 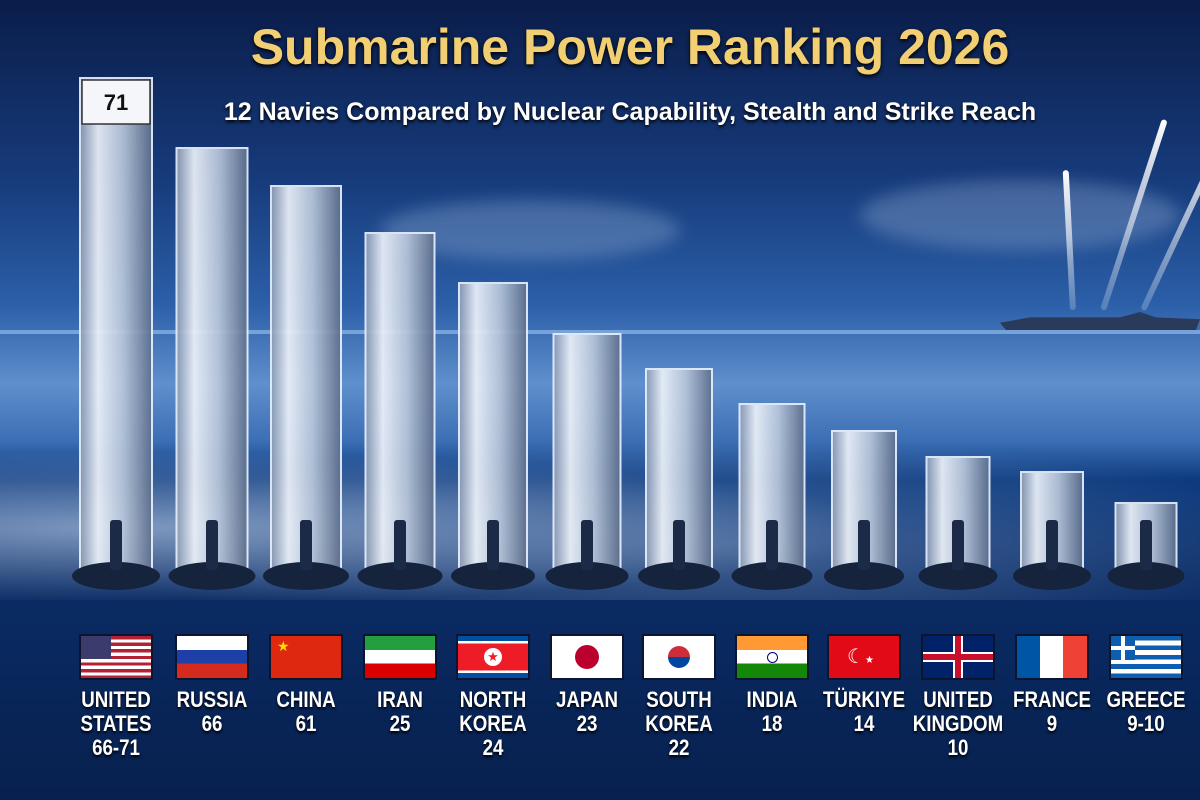 I want to click on top-bar-value-label: 71, so click(x=116, y=102).